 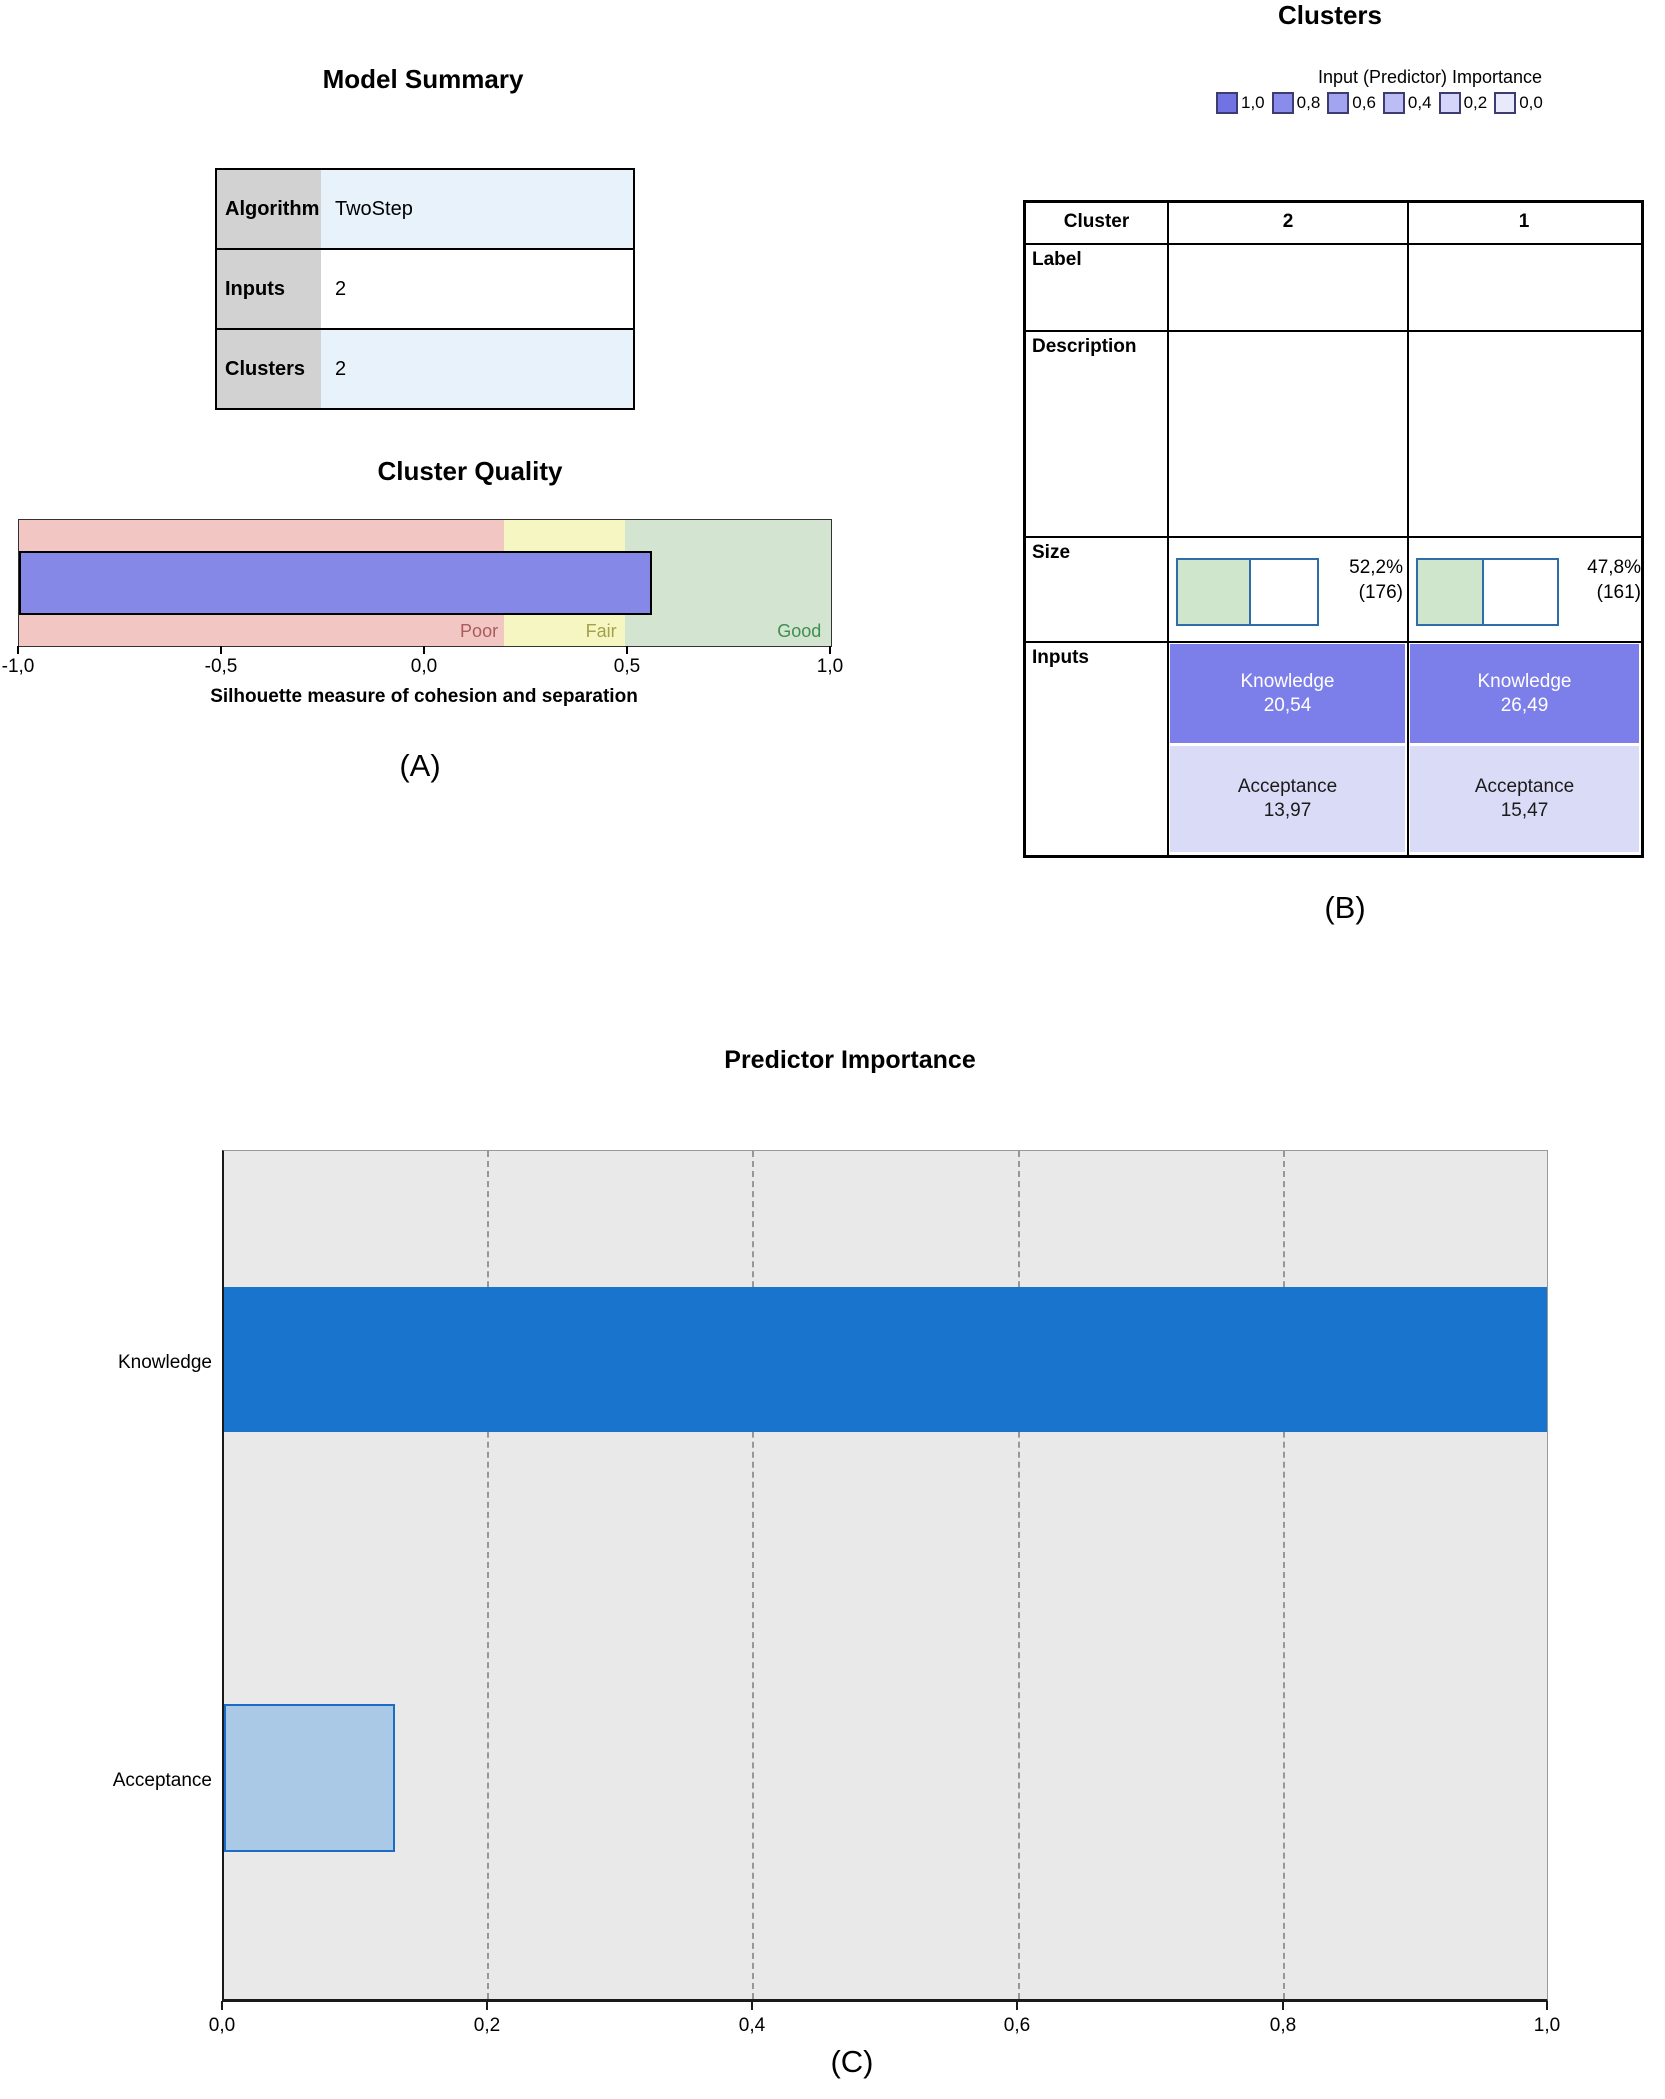 What do you see at coordinates (1084, 346) in the screenshot?
I see `row-label-description: Description` at bounding box center [1084, 346].